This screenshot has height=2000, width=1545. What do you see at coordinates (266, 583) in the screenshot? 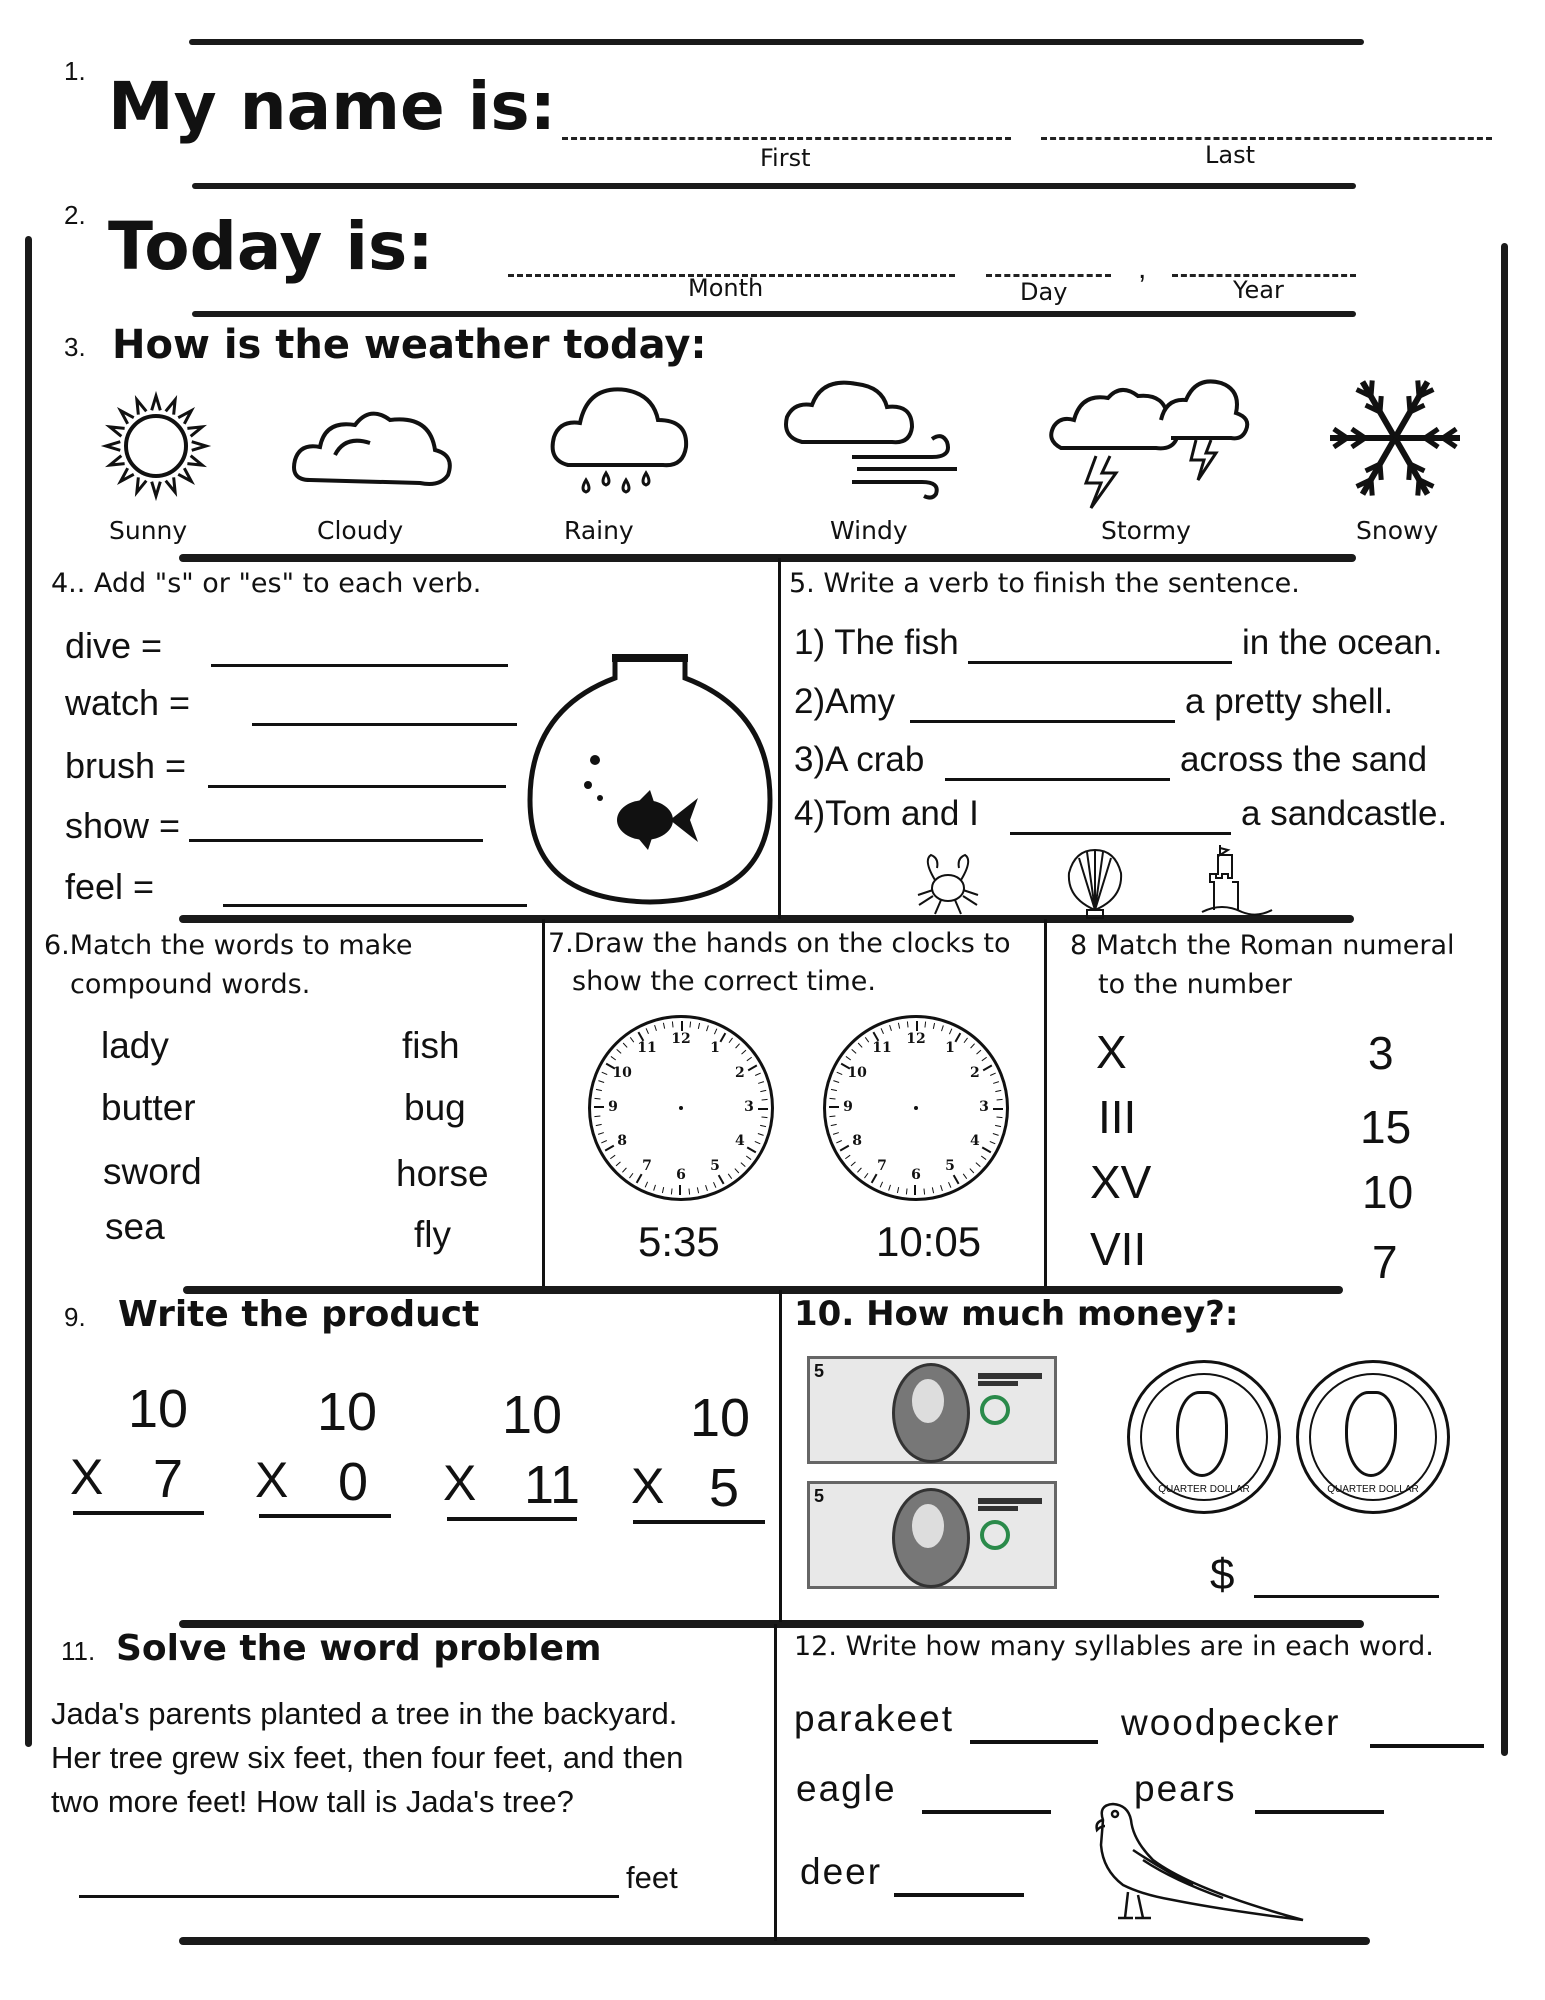
I see `section-4-title: 4.. Add "s" or "es" to each verb.` at bounding box center [266, 583].